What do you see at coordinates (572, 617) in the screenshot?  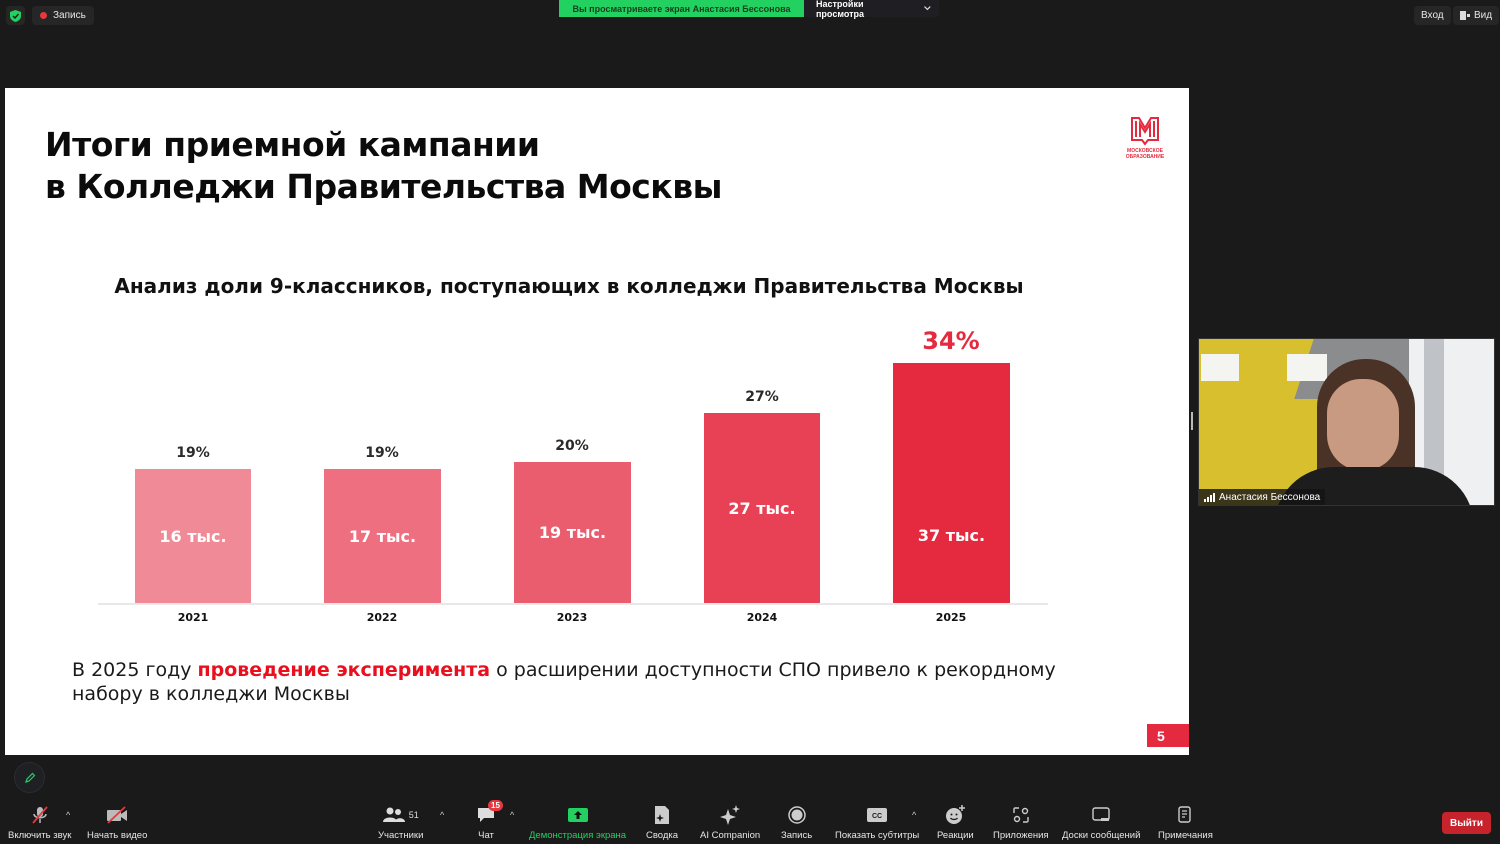 I see `year-label-2023: 2023` at bounding box center [572, 617].